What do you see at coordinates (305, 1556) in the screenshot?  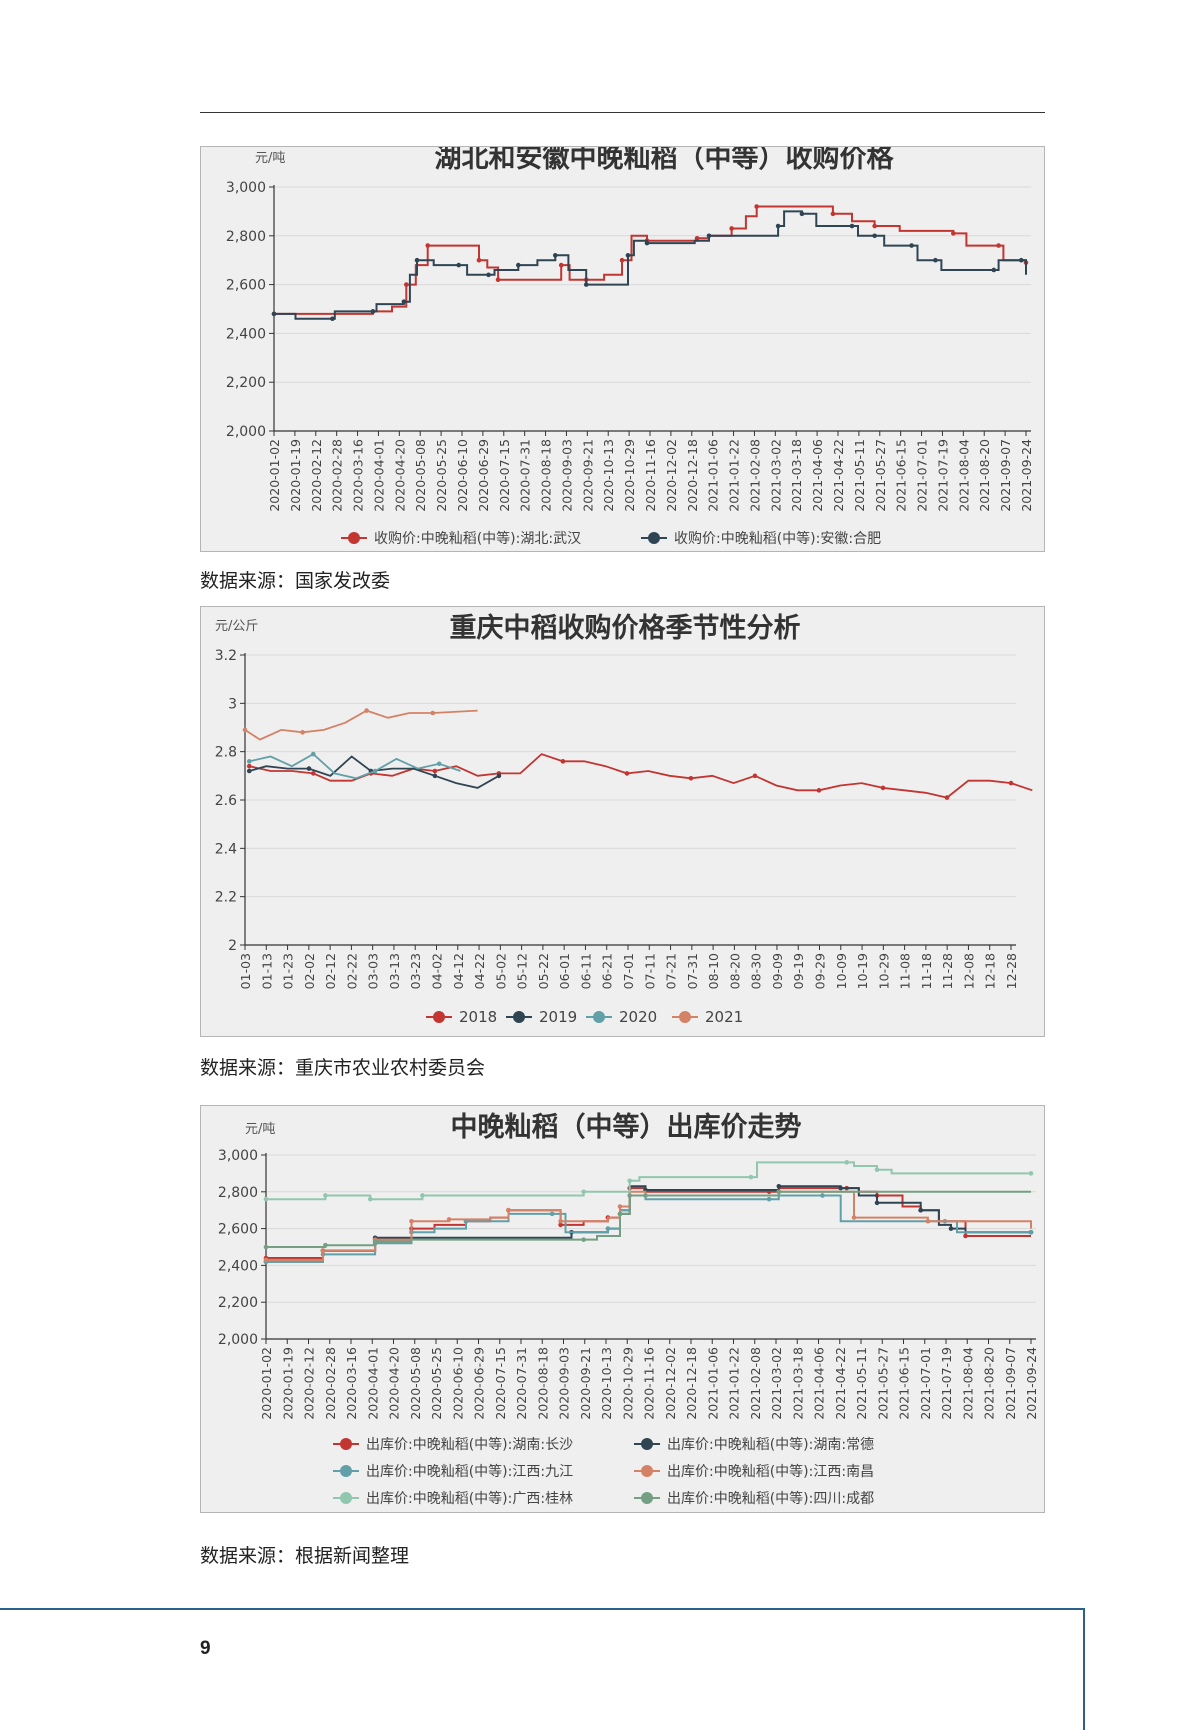 I see `chart-3-source: 数据来源：根据新闻整理` at bounding box center [305, 1556].